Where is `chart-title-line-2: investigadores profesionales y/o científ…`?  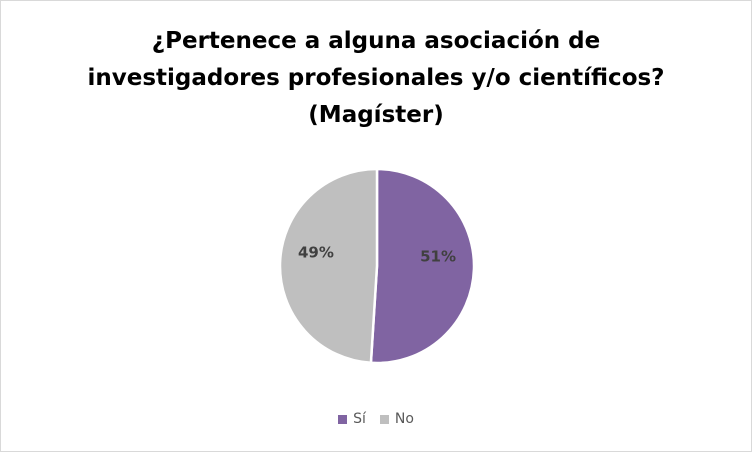 chart-title-line-2: investigadores profesionales y/o científ… is located at coordinates (376, 78).